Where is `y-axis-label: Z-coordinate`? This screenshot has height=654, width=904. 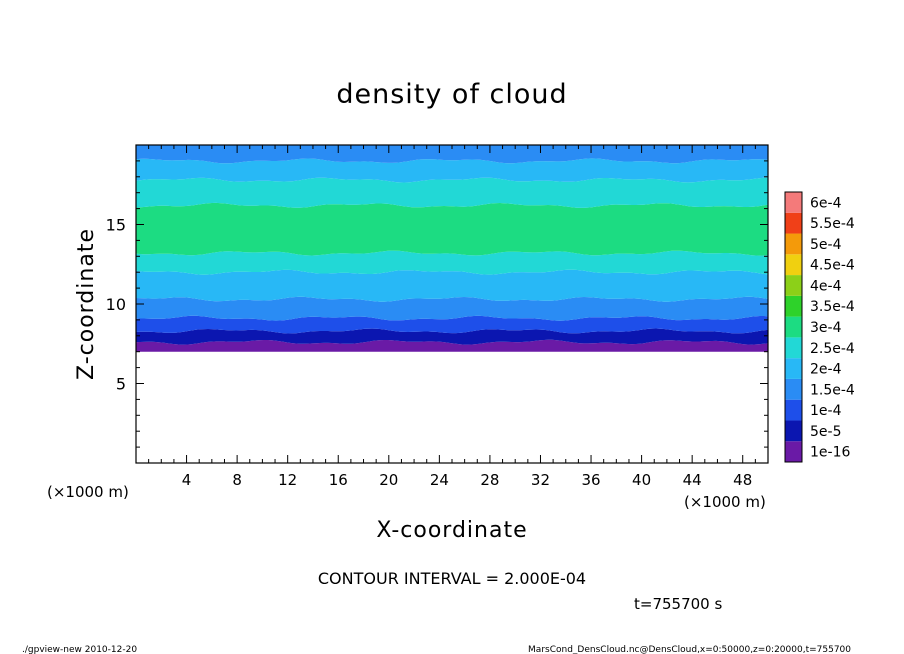 y-axis-label: Z-coordinate is located at coordinates (86, 304).